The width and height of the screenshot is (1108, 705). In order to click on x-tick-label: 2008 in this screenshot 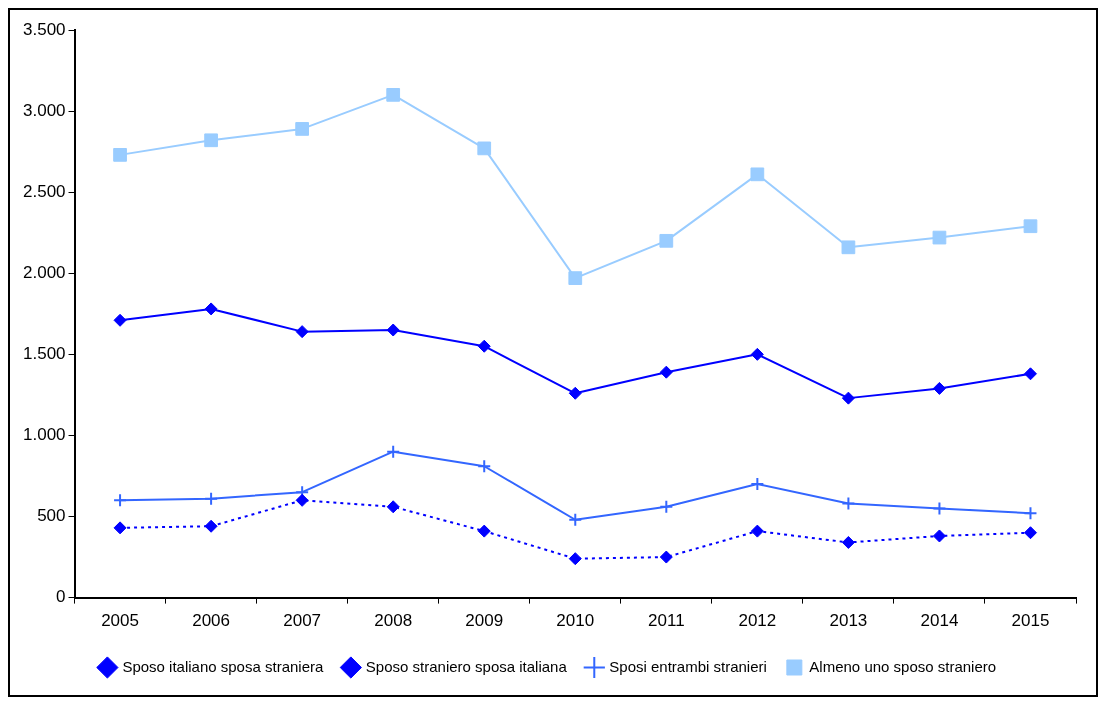, I will do `click(393, 621)`.